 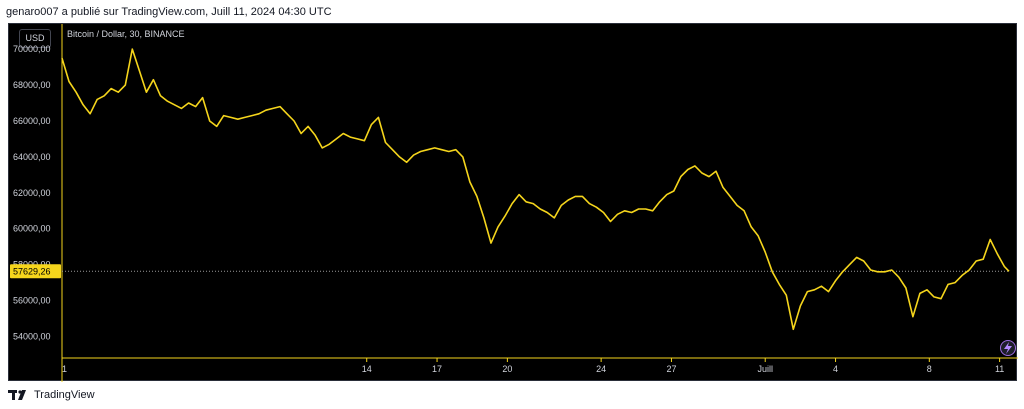 I want to click on y-tick-label: 62000,00, so click(x=32, y=193).